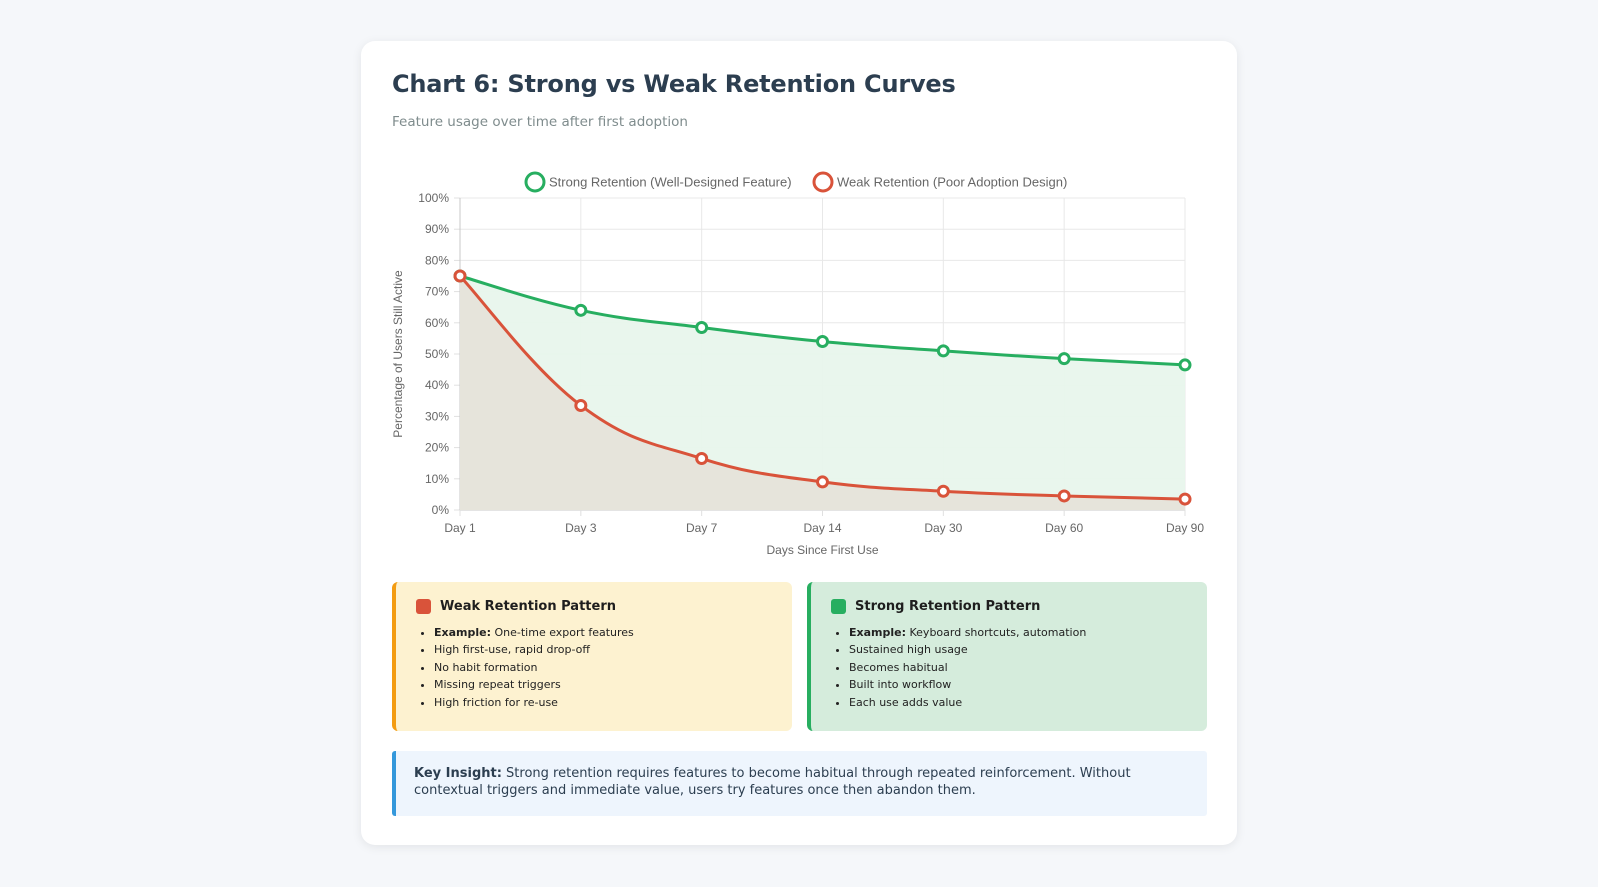  Describe the element at coordinates (822, 528) in the screenshot. I see `x-tick-label: Day 14` at that location.